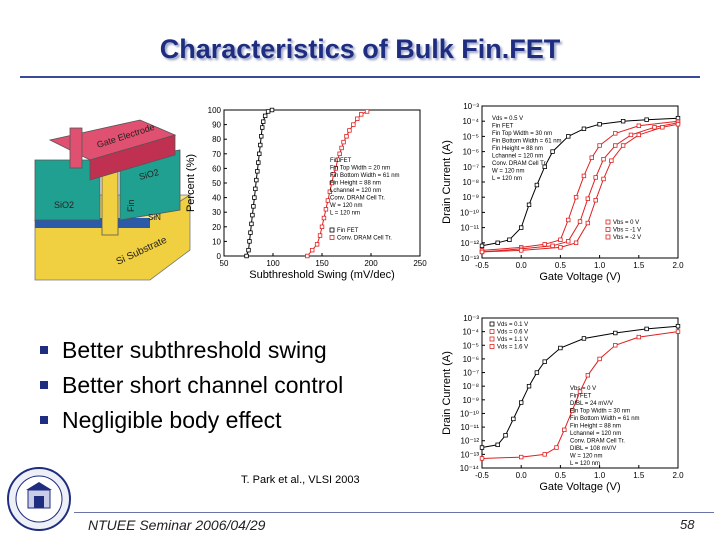 Image resolution: width=720 pixels, height=540 pixels. I want to click on annotation-text: Fin FET, so click(581, 397).